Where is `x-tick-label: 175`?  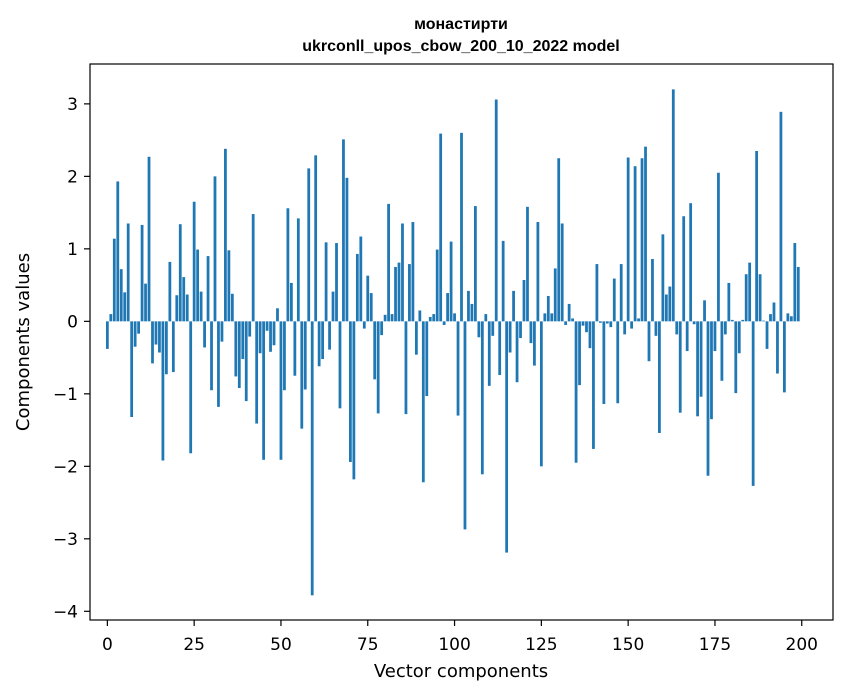 x-tick-label: 175 is located at coordinates (715, 645).